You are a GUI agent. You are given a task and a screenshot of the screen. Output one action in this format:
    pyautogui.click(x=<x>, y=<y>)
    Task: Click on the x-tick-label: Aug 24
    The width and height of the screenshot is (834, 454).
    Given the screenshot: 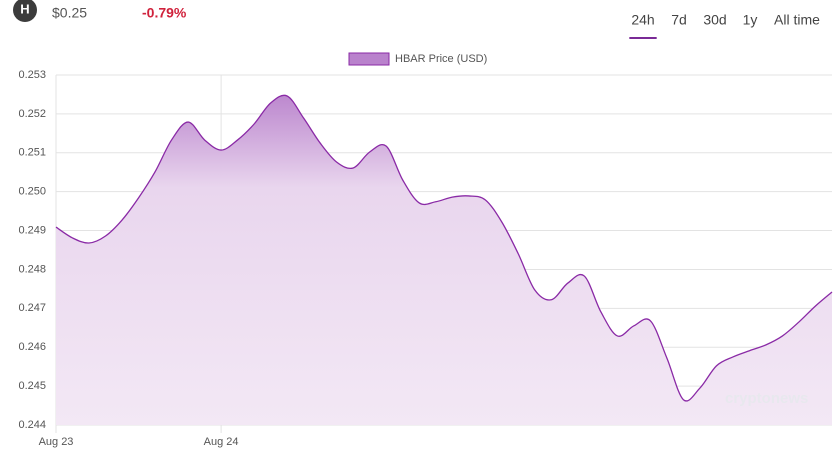 What is the action you would take?
    pyautogui.click(x=221, y=442)
    